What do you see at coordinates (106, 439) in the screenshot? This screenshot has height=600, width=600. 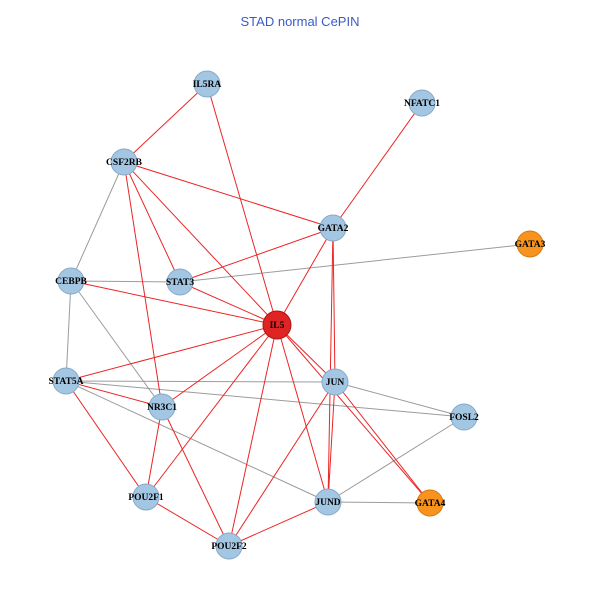 I see `edge-stat5a-pou2f1` at bounding box center [106, 439].